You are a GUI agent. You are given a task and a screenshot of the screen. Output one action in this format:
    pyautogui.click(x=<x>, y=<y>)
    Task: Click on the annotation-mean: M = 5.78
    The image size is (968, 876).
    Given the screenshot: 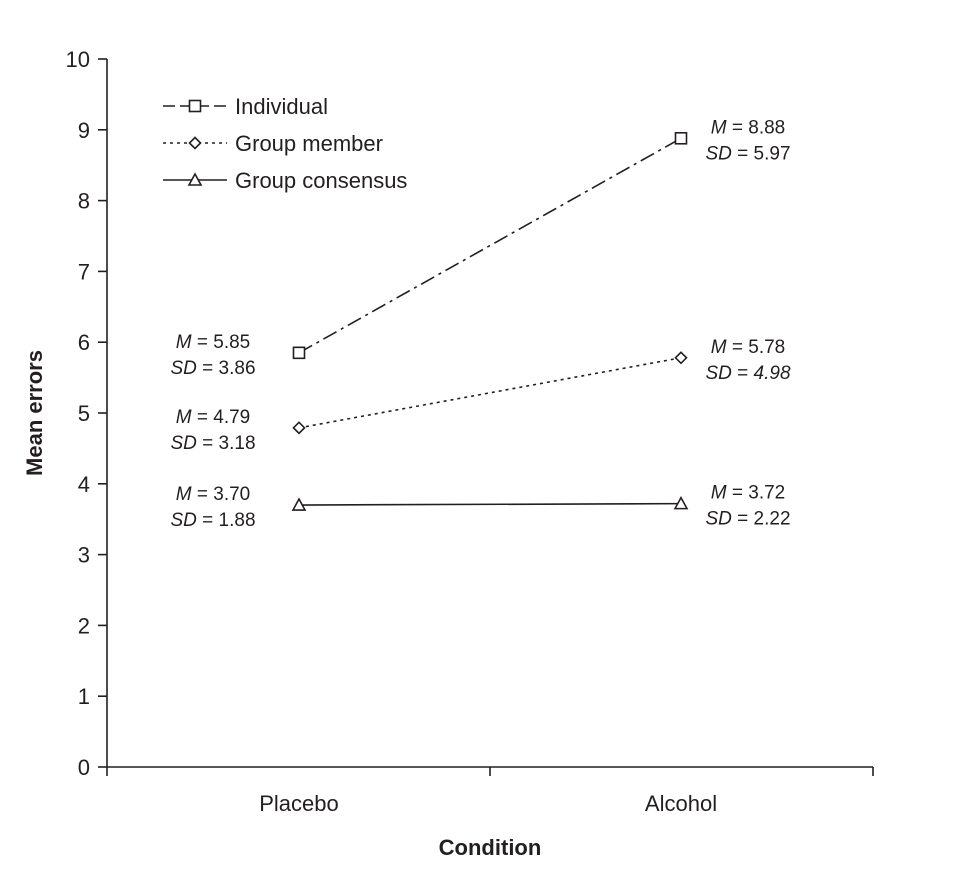 What is the action you would take?
    pyautogui.click(x=748, y=347)
    